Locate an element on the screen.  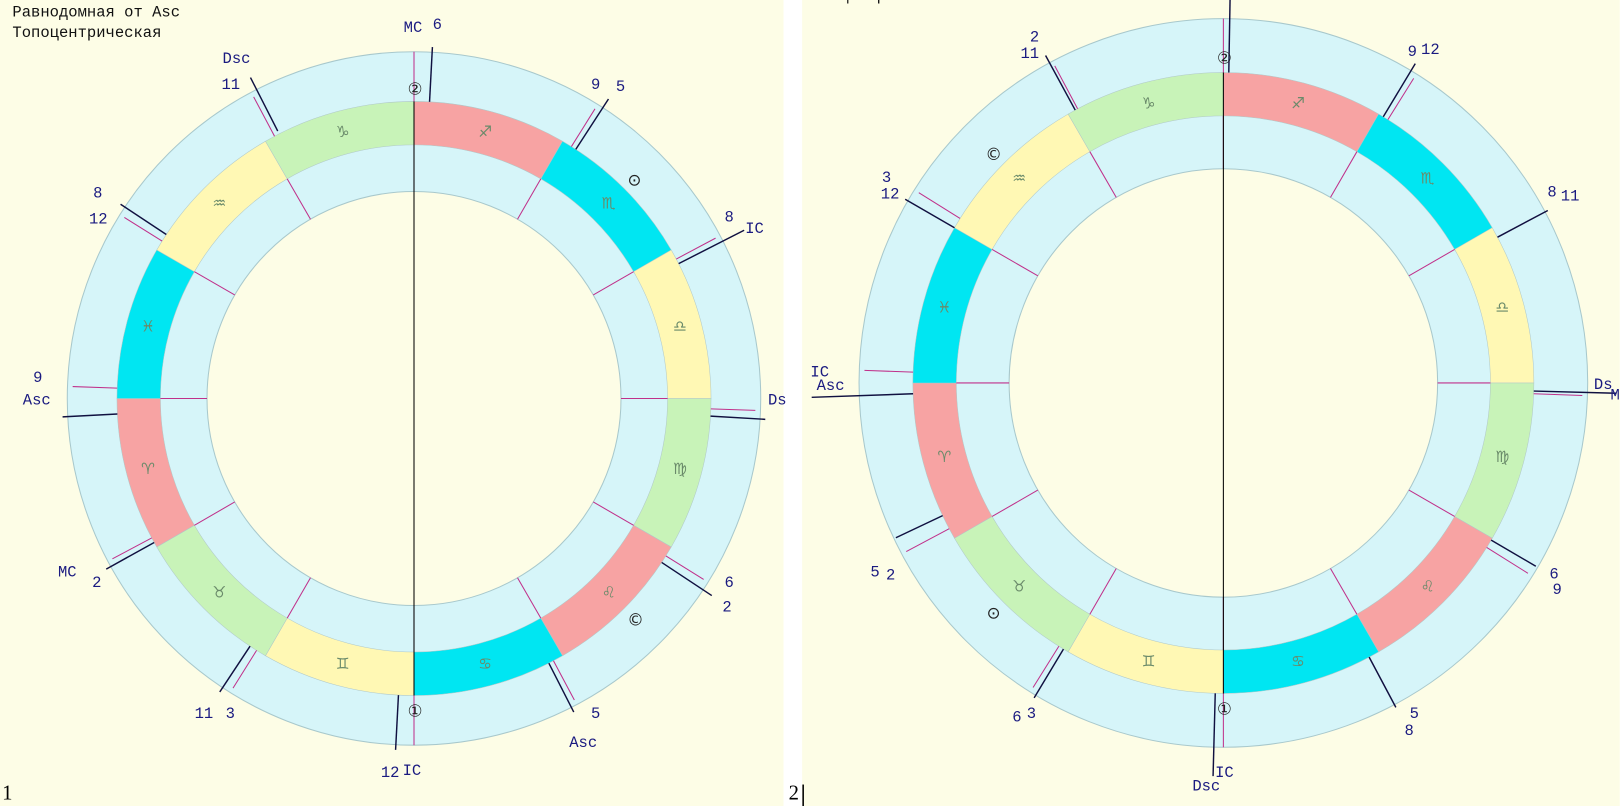
sign-glyph: ♊ is located at coordinates (343, 664).